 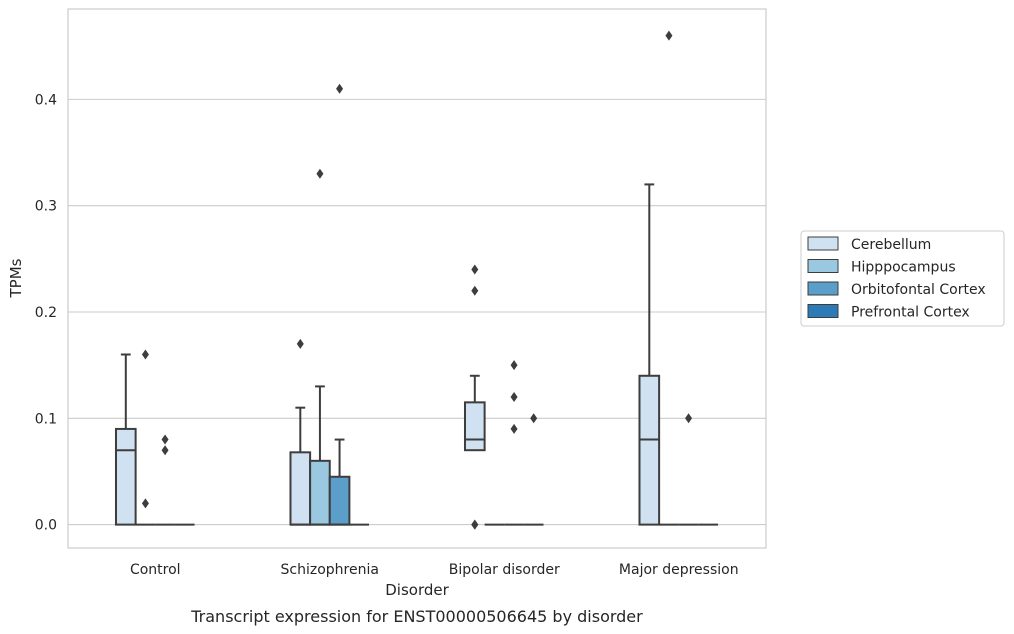 I want to click on y-tick-label: 0.1, so click(x=46, y=419).